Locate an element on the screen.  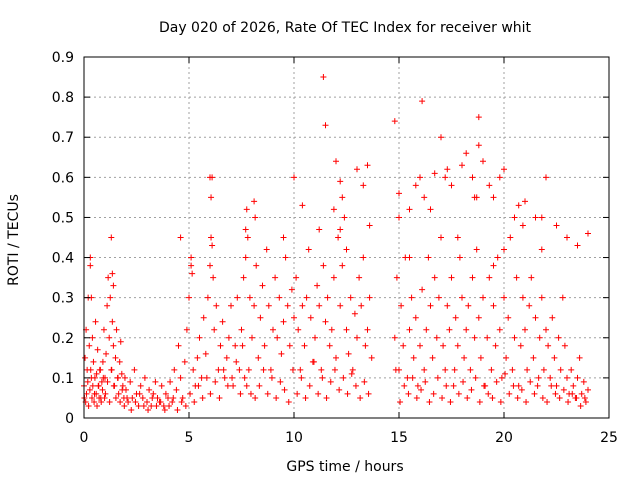
y-tick-label: 0.9 is located at coordinates (63, 58).